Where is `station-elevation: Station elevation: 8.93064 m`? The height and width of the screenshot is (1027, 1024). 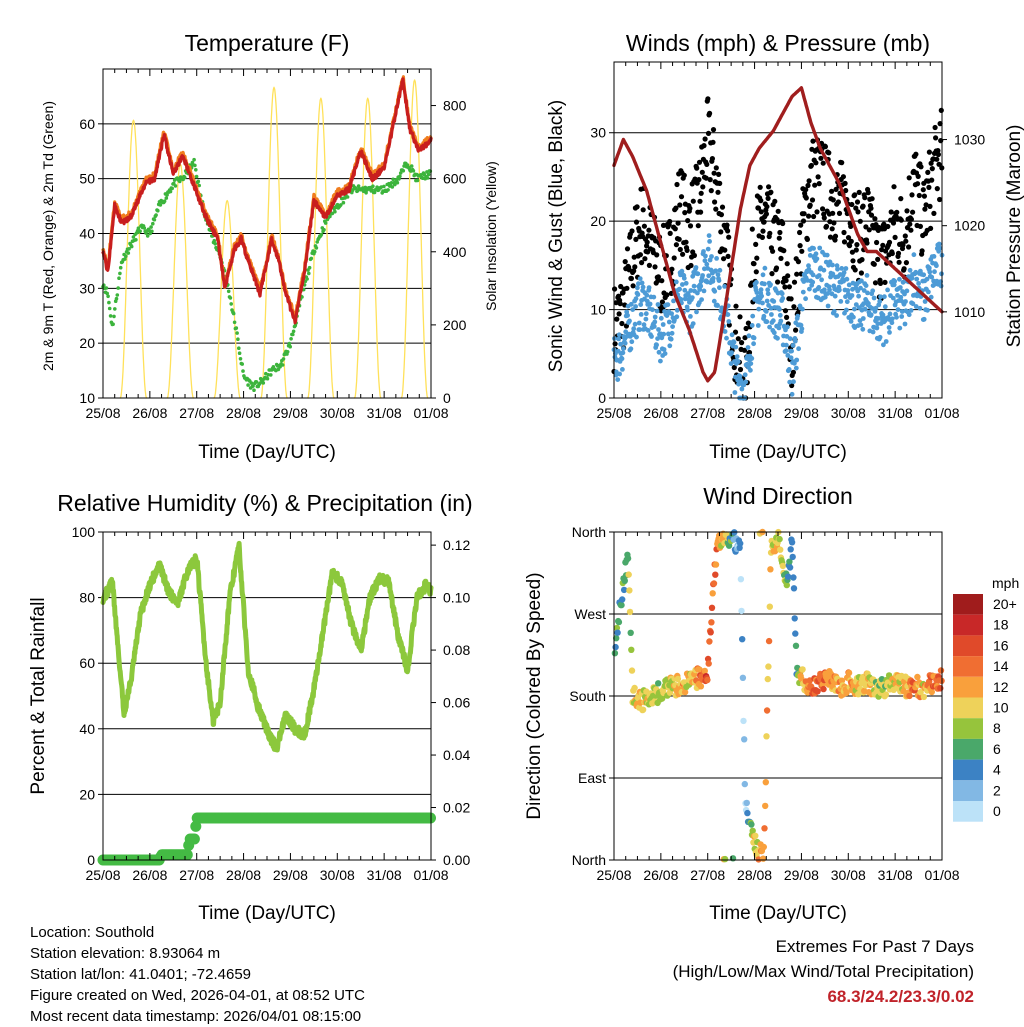 station-elevation: Station elevation: 8.93064 m is located at coordinates (125, 953).